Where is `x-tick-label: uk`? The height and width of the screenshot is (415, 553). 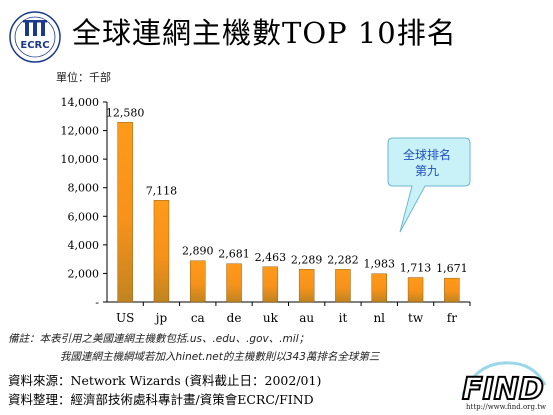
x-tick-label: uk is located at coordinates (271, 318).